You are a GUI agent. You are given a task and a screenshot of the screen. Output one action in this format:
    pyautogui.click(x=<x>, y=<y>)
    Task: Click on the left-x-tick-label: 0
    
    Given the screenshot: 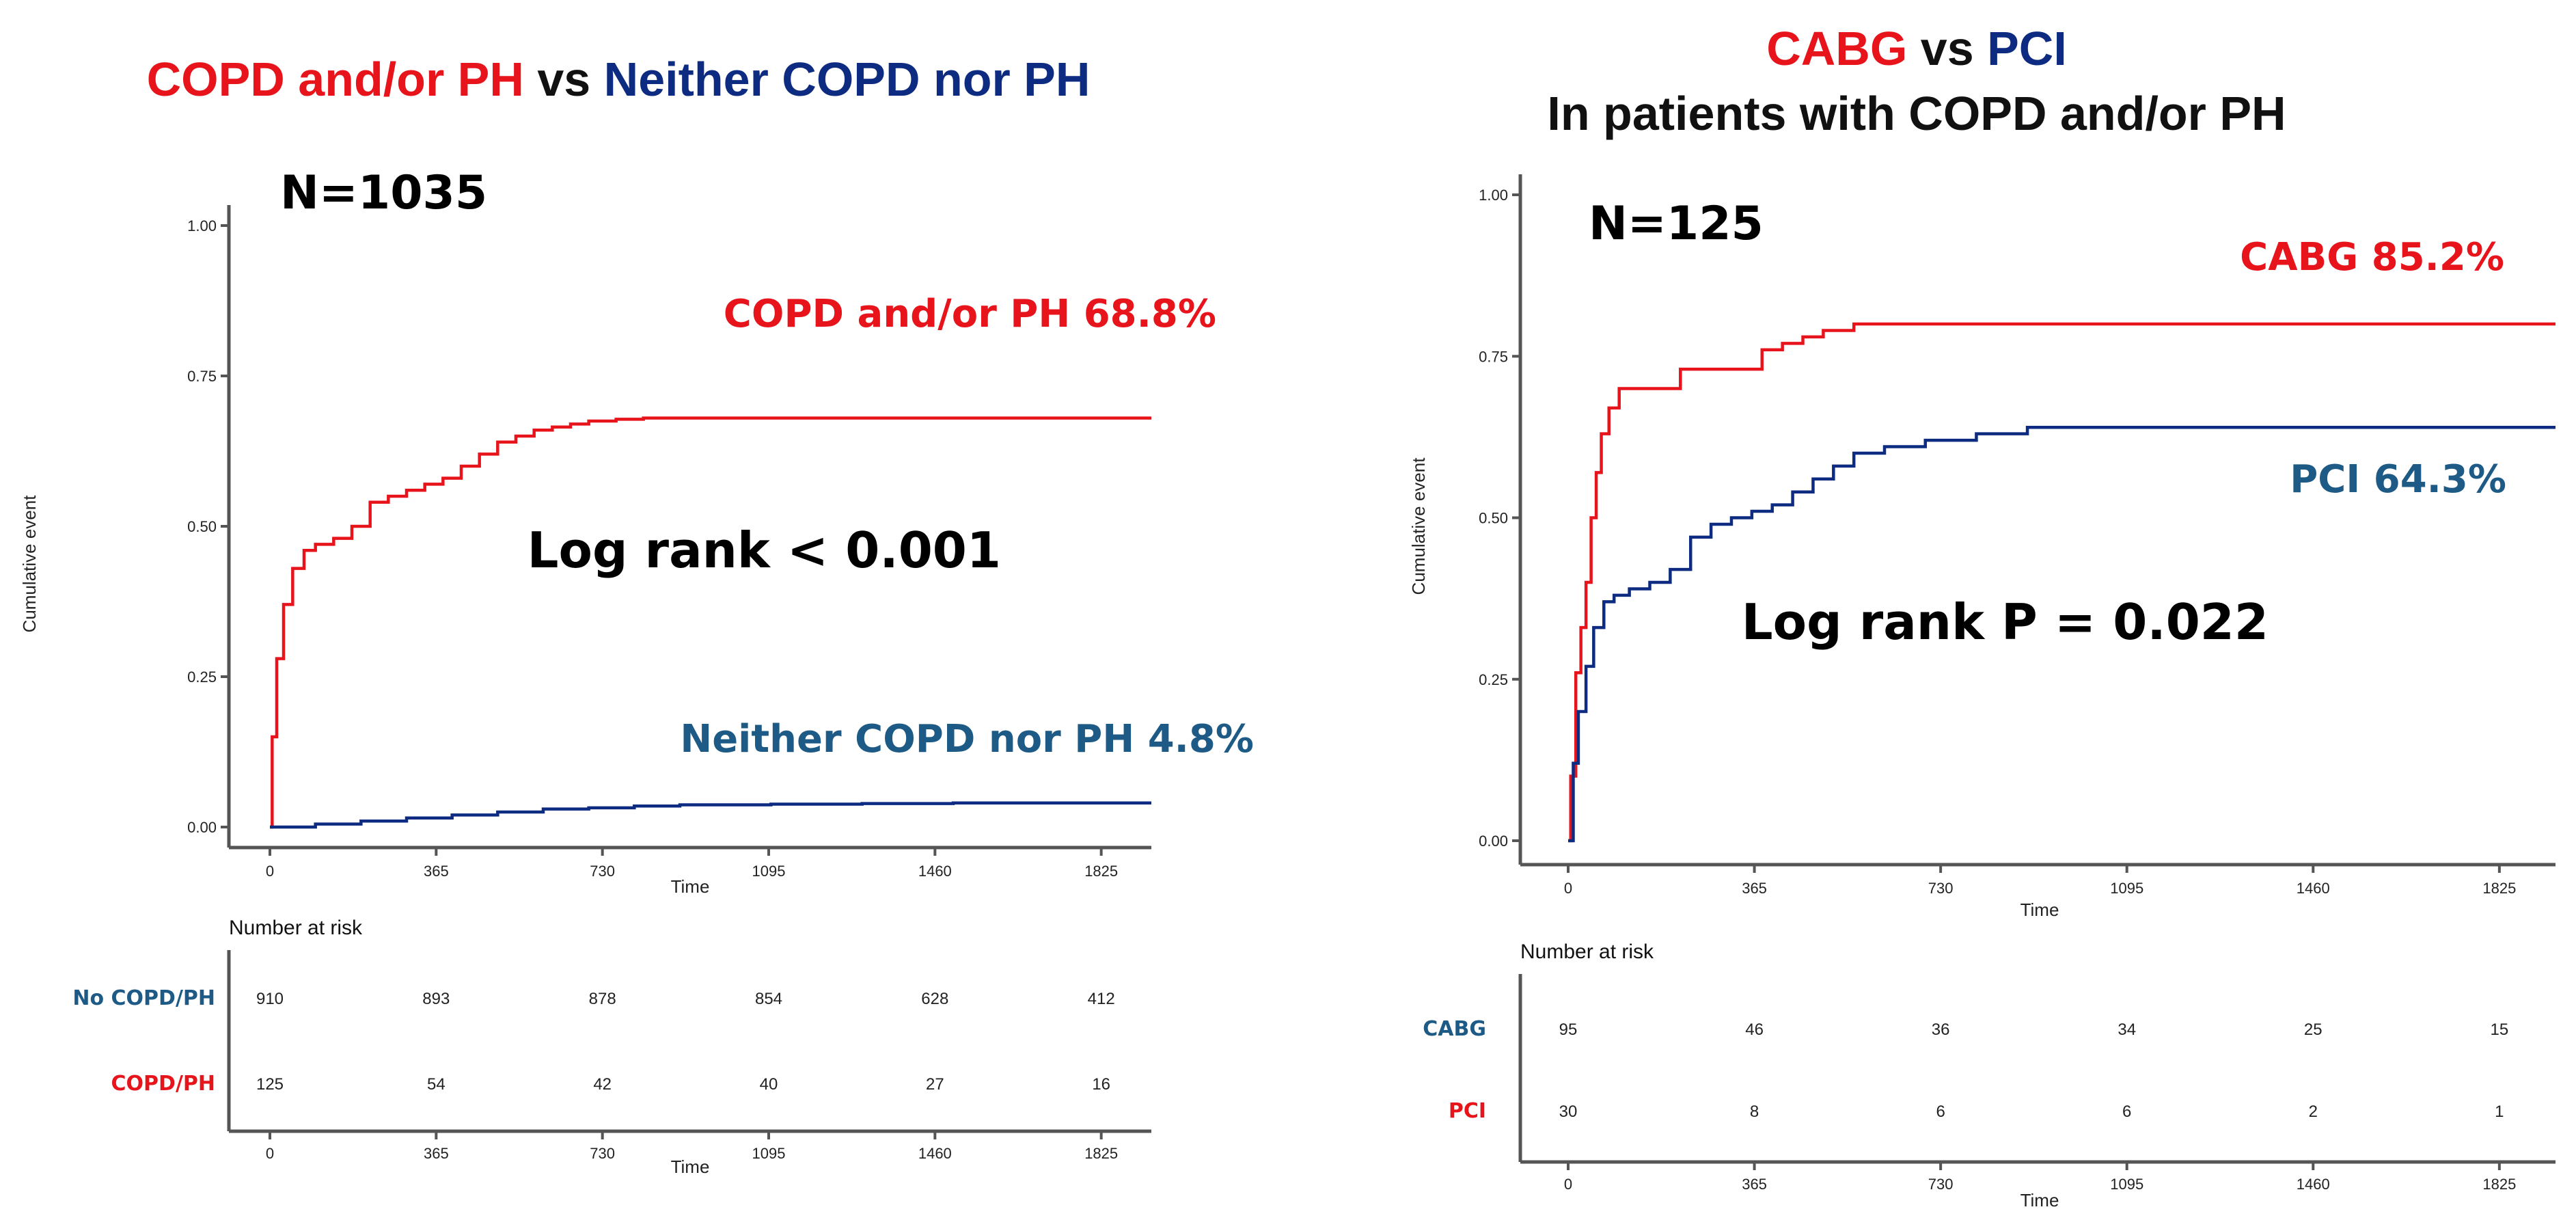 What is the action you would take?
    pyautogui.click(x=270, y=871)
    